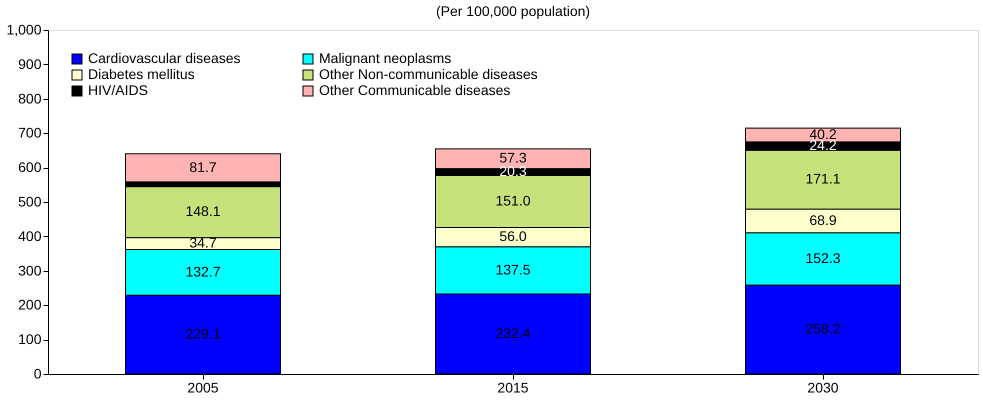 This screenshot has width=983, height=400. Describe the element at coordinates (38, 374) in the screenshot. I see `y-tick-label: 0` at that location.